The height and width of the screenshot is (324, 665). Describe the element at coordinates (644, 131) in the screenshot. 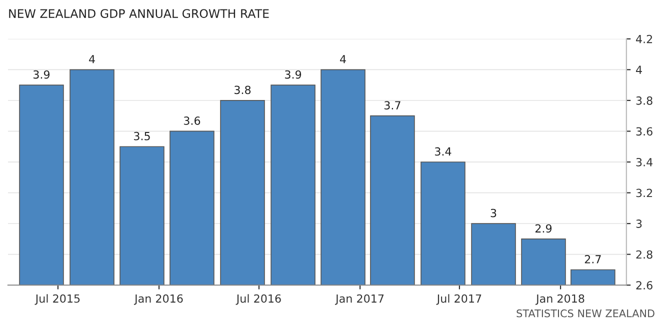

I see `y-tick-label: 3.6` at that location.